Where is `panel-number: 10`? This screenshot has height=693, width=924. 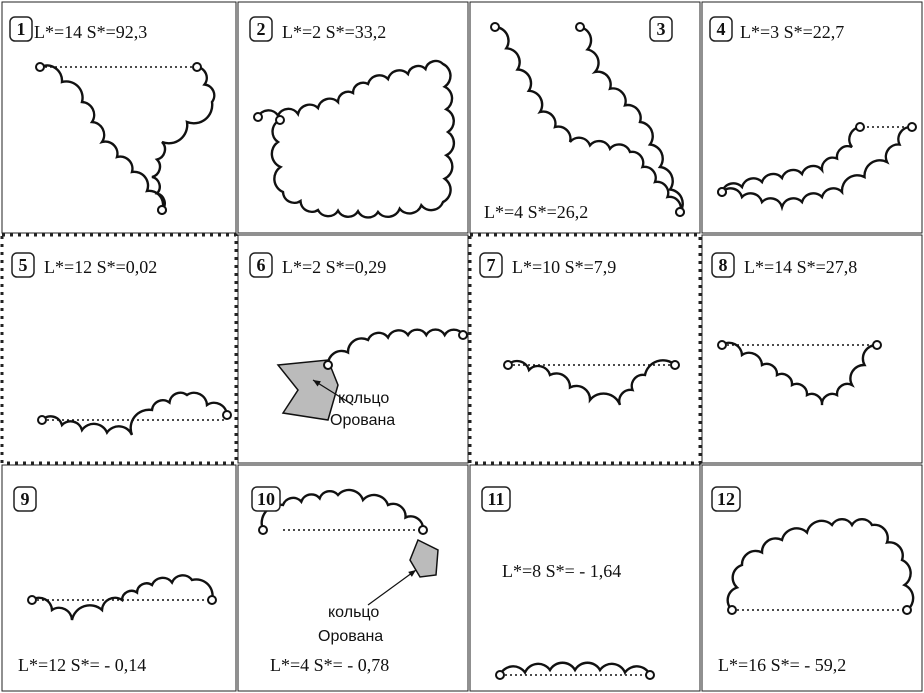 panel-number: 10 is located at coordinates (266, 499).